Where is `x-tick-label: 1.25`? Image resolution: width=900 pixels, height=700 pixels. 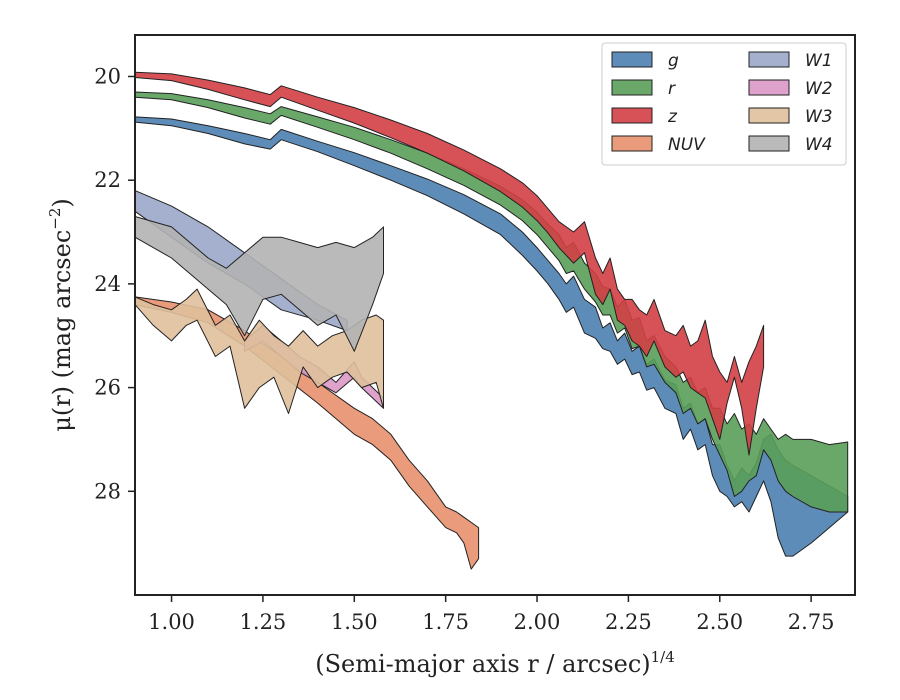 x-tick-label: 1.25 is located at coordinates (263, 622).